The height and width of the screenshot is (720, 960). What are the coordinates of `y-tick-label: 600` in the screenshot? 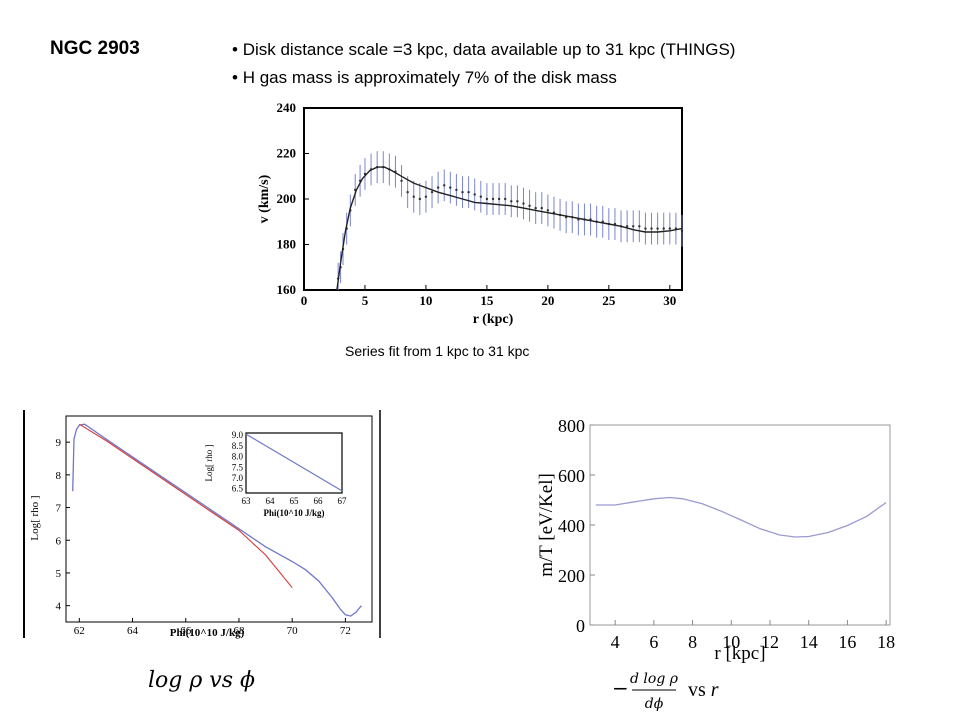 It's located at (571, 476).